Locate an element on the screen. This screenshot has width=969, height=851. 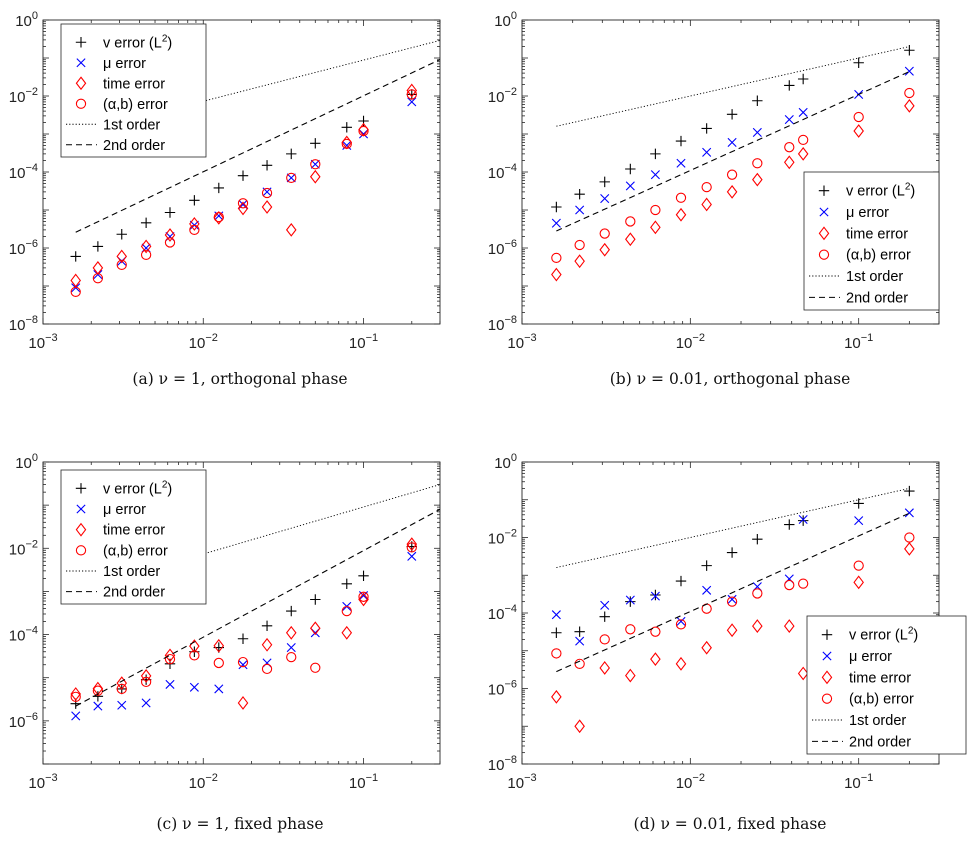
x-tick-label: 10⁻² is located at coordinates (203, 782).